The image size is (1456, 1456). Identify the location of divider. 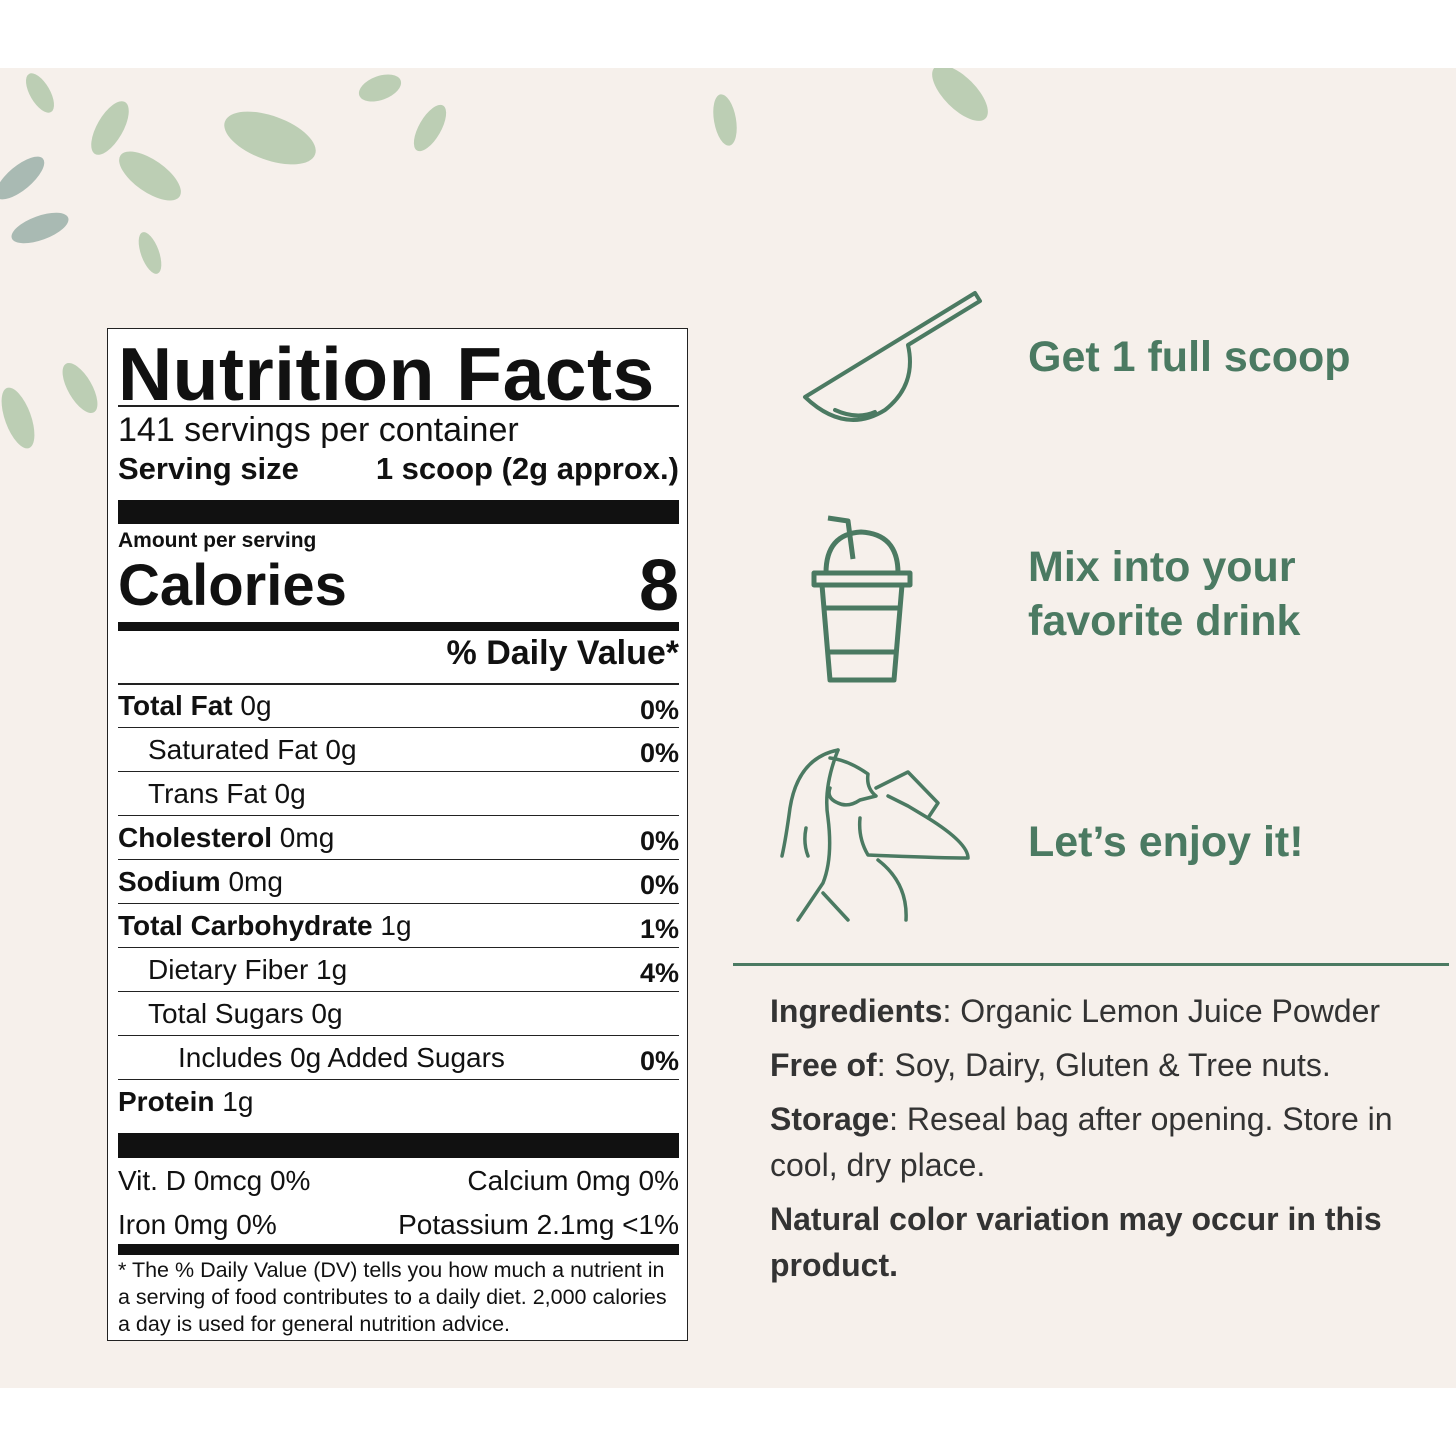
(398, 406).